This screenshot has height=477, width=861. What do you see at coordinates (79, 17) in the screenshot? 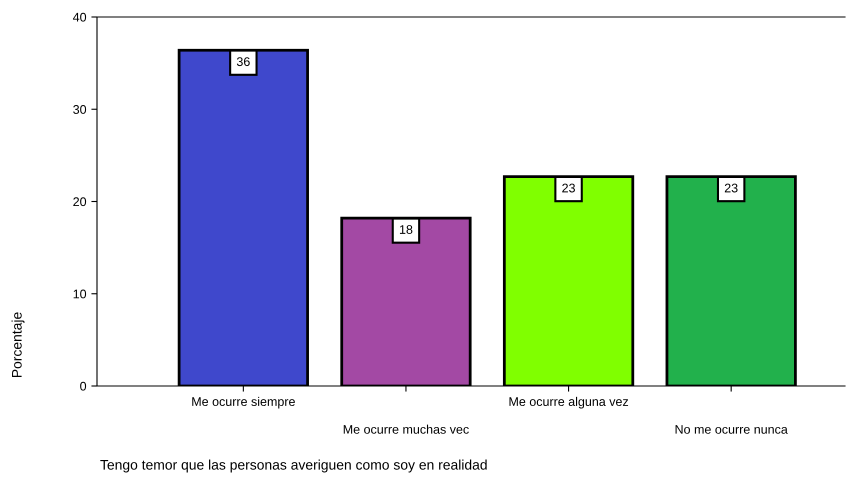
I see `y-tick-label: 40` at bounding box center [79, 17].